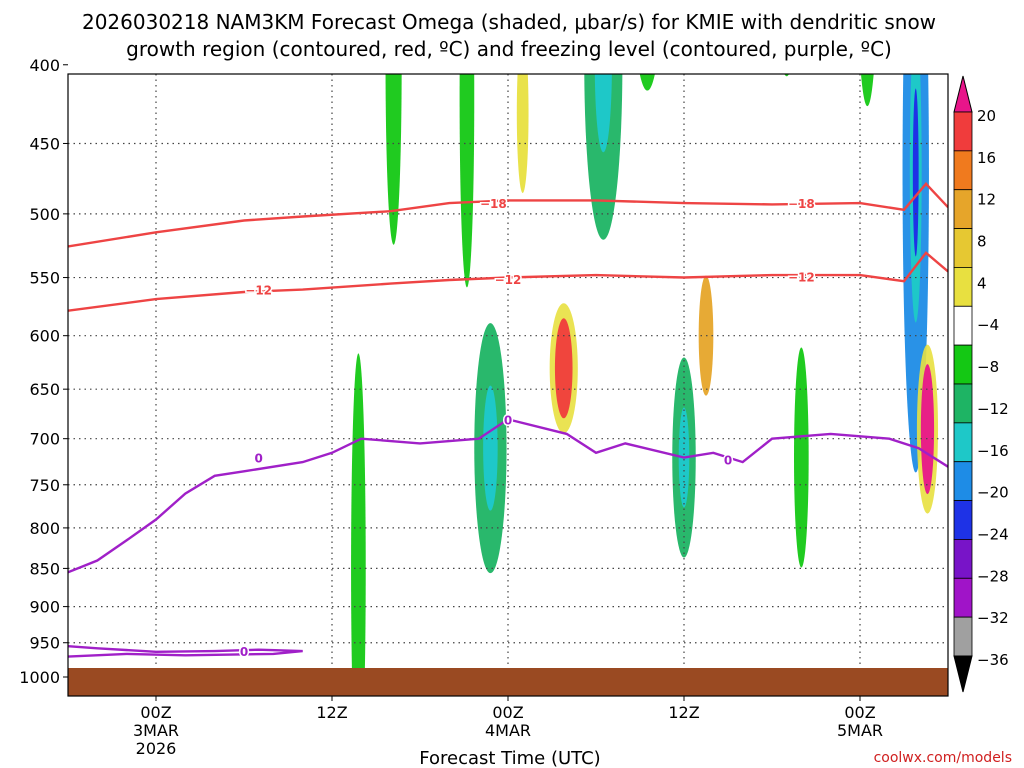  What do you see at coordinates (993, 660) in the screenshot?
I see `colorbar-label-13: −36` at bounding box center [993, 660].